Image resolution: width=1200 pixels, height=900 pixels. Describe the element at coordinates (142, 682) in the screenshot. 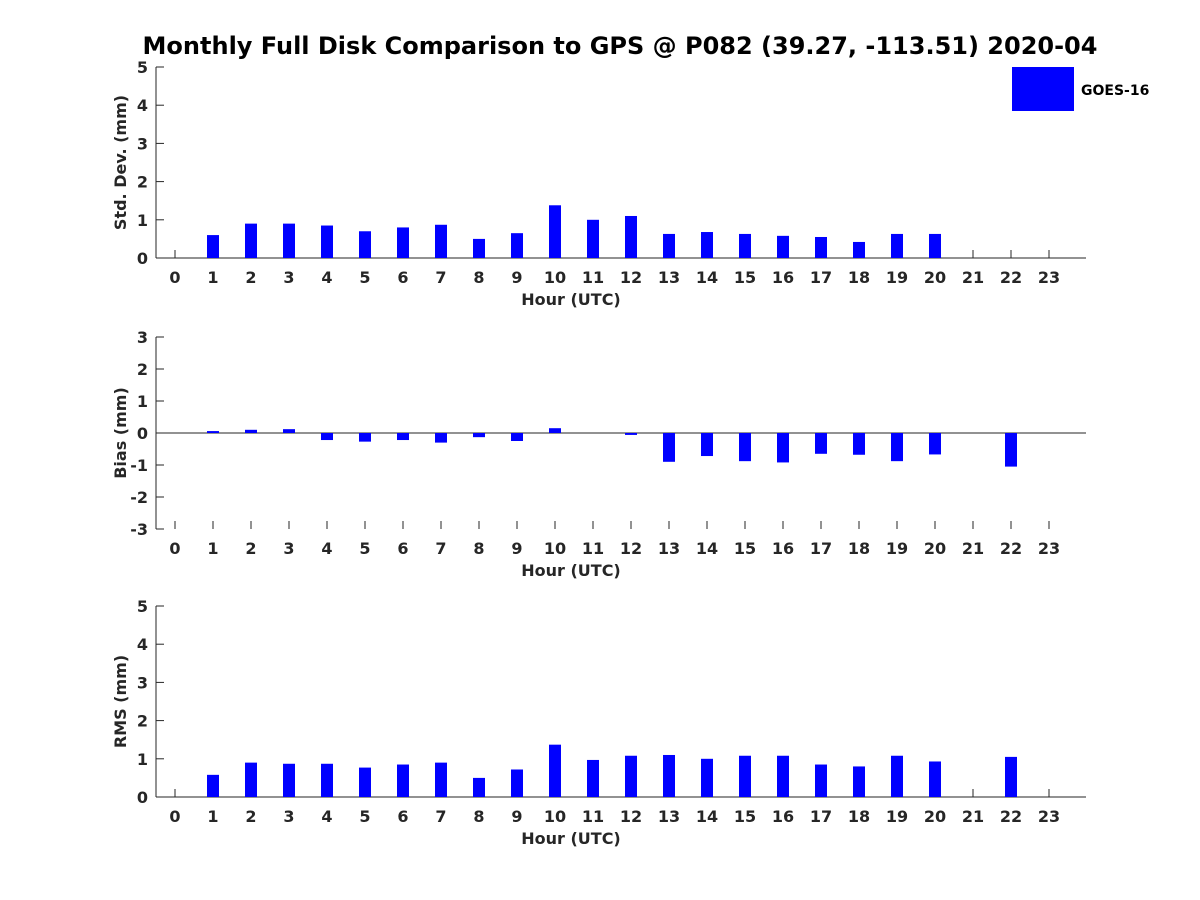

I see `y-tick-label: 3` at that location.